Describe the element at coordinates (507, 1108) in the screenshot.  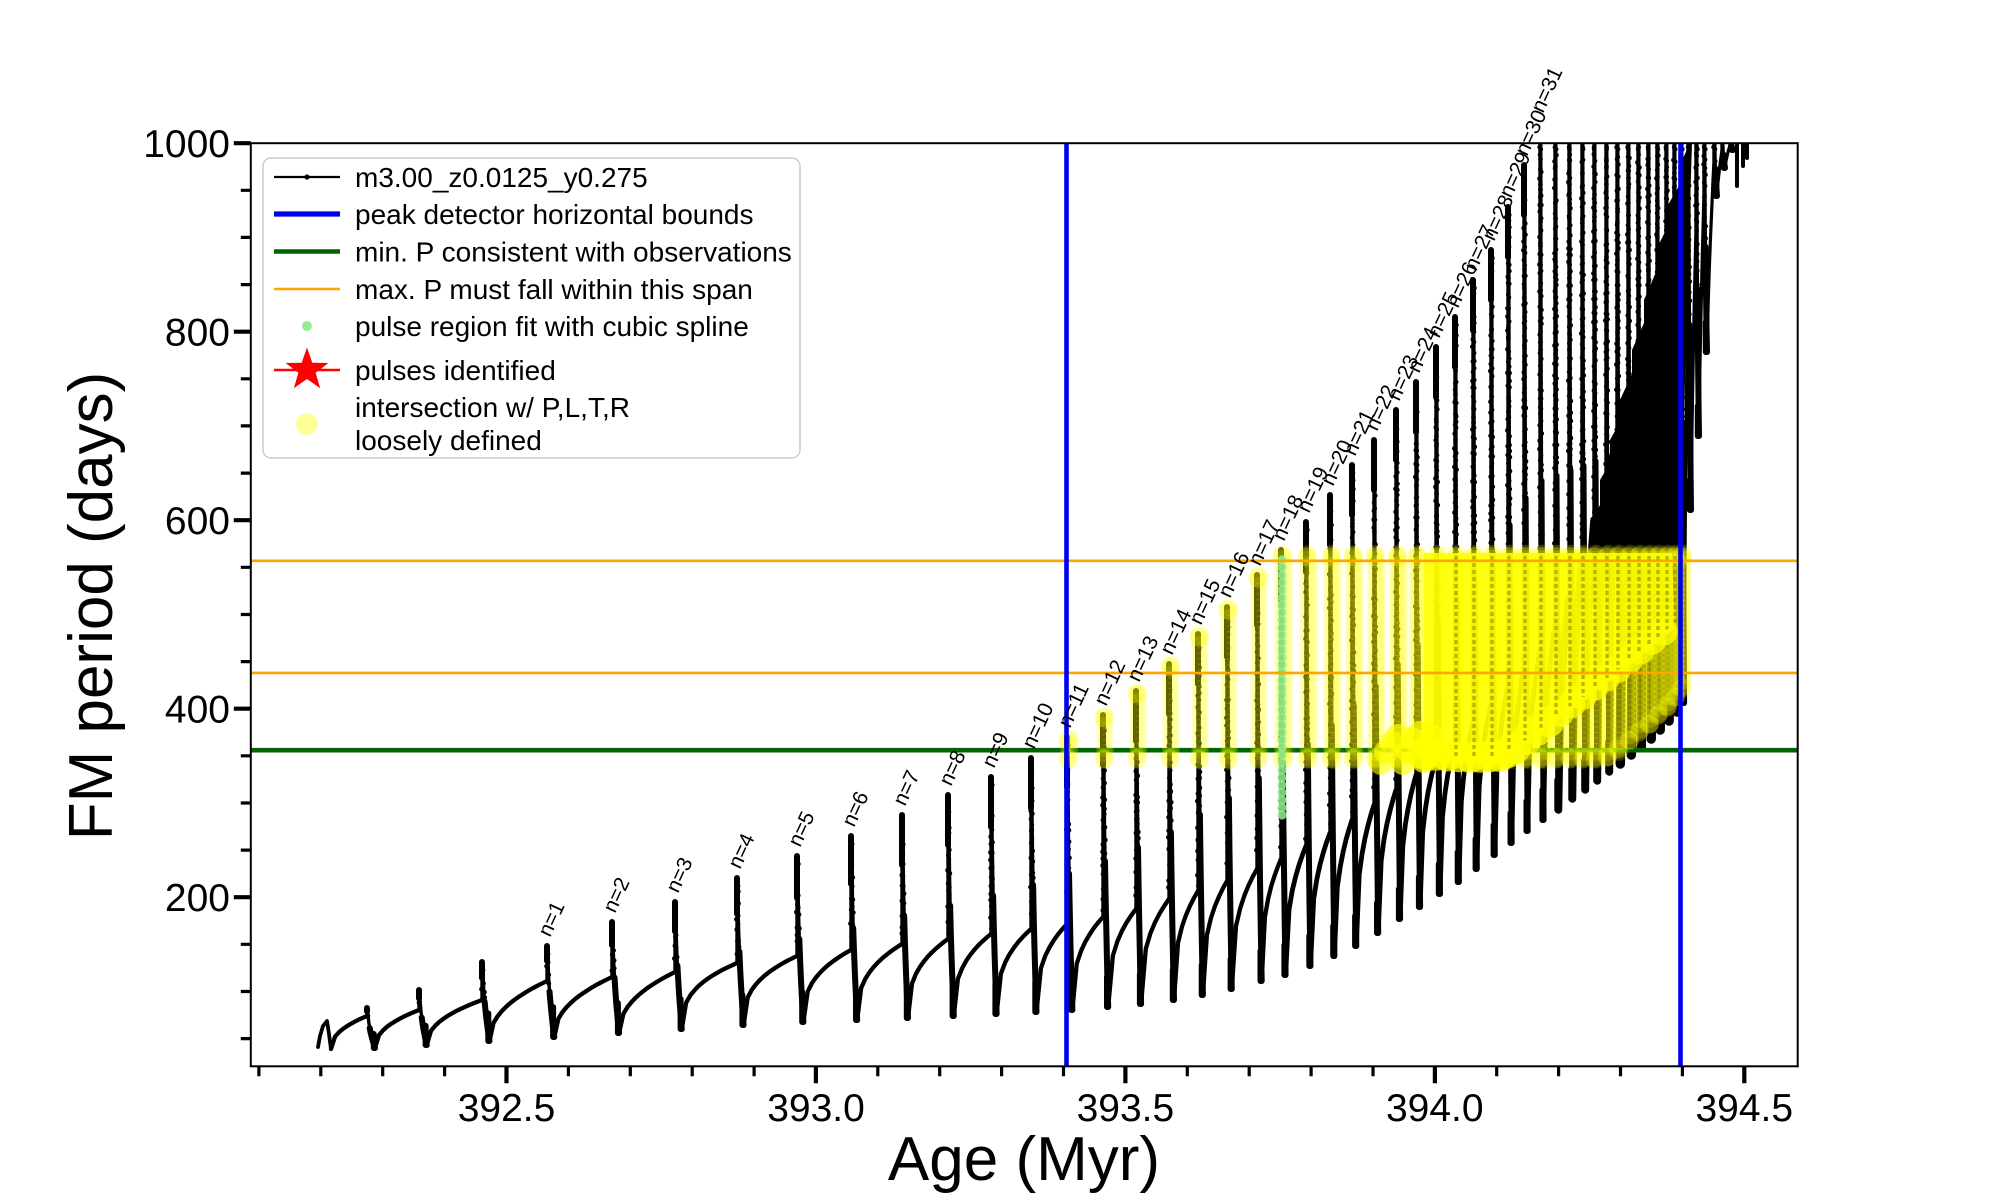
I see `svg-text: 392.5` at that location.